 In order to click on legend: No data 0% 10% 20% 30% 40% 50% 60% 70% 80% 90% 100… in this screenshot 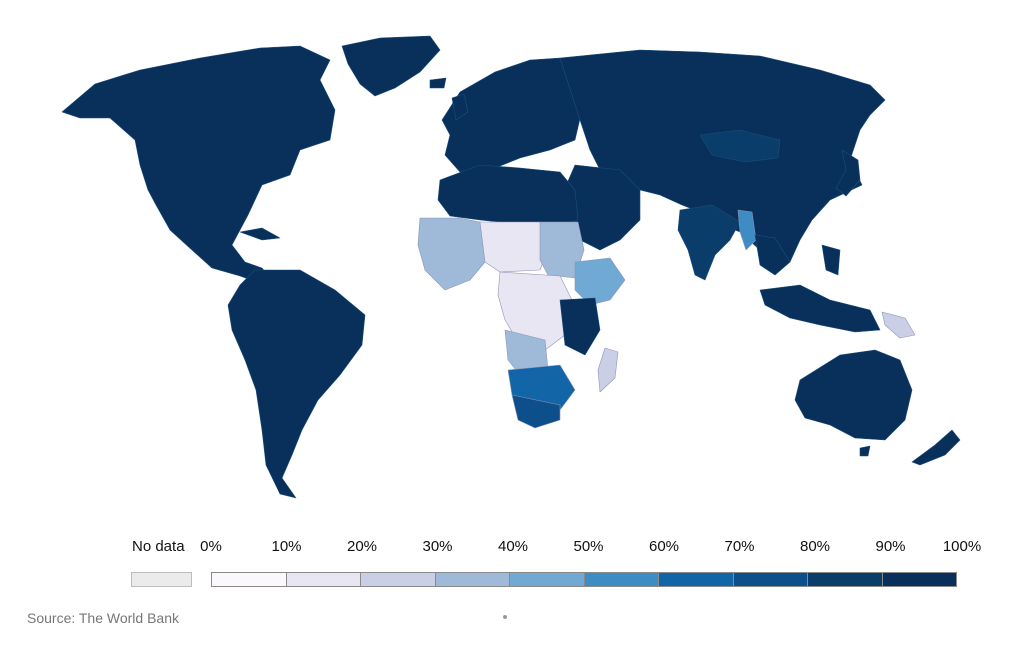, I will do `click(512, 565)`.